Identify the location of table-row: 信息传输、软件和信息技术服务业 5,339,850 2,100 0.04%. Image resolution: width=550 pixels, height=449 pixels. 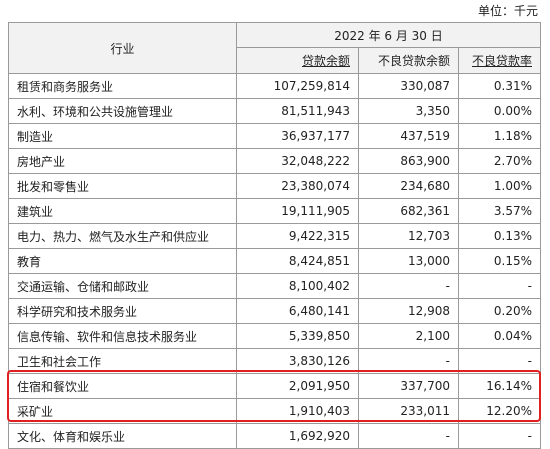
(274, 336).